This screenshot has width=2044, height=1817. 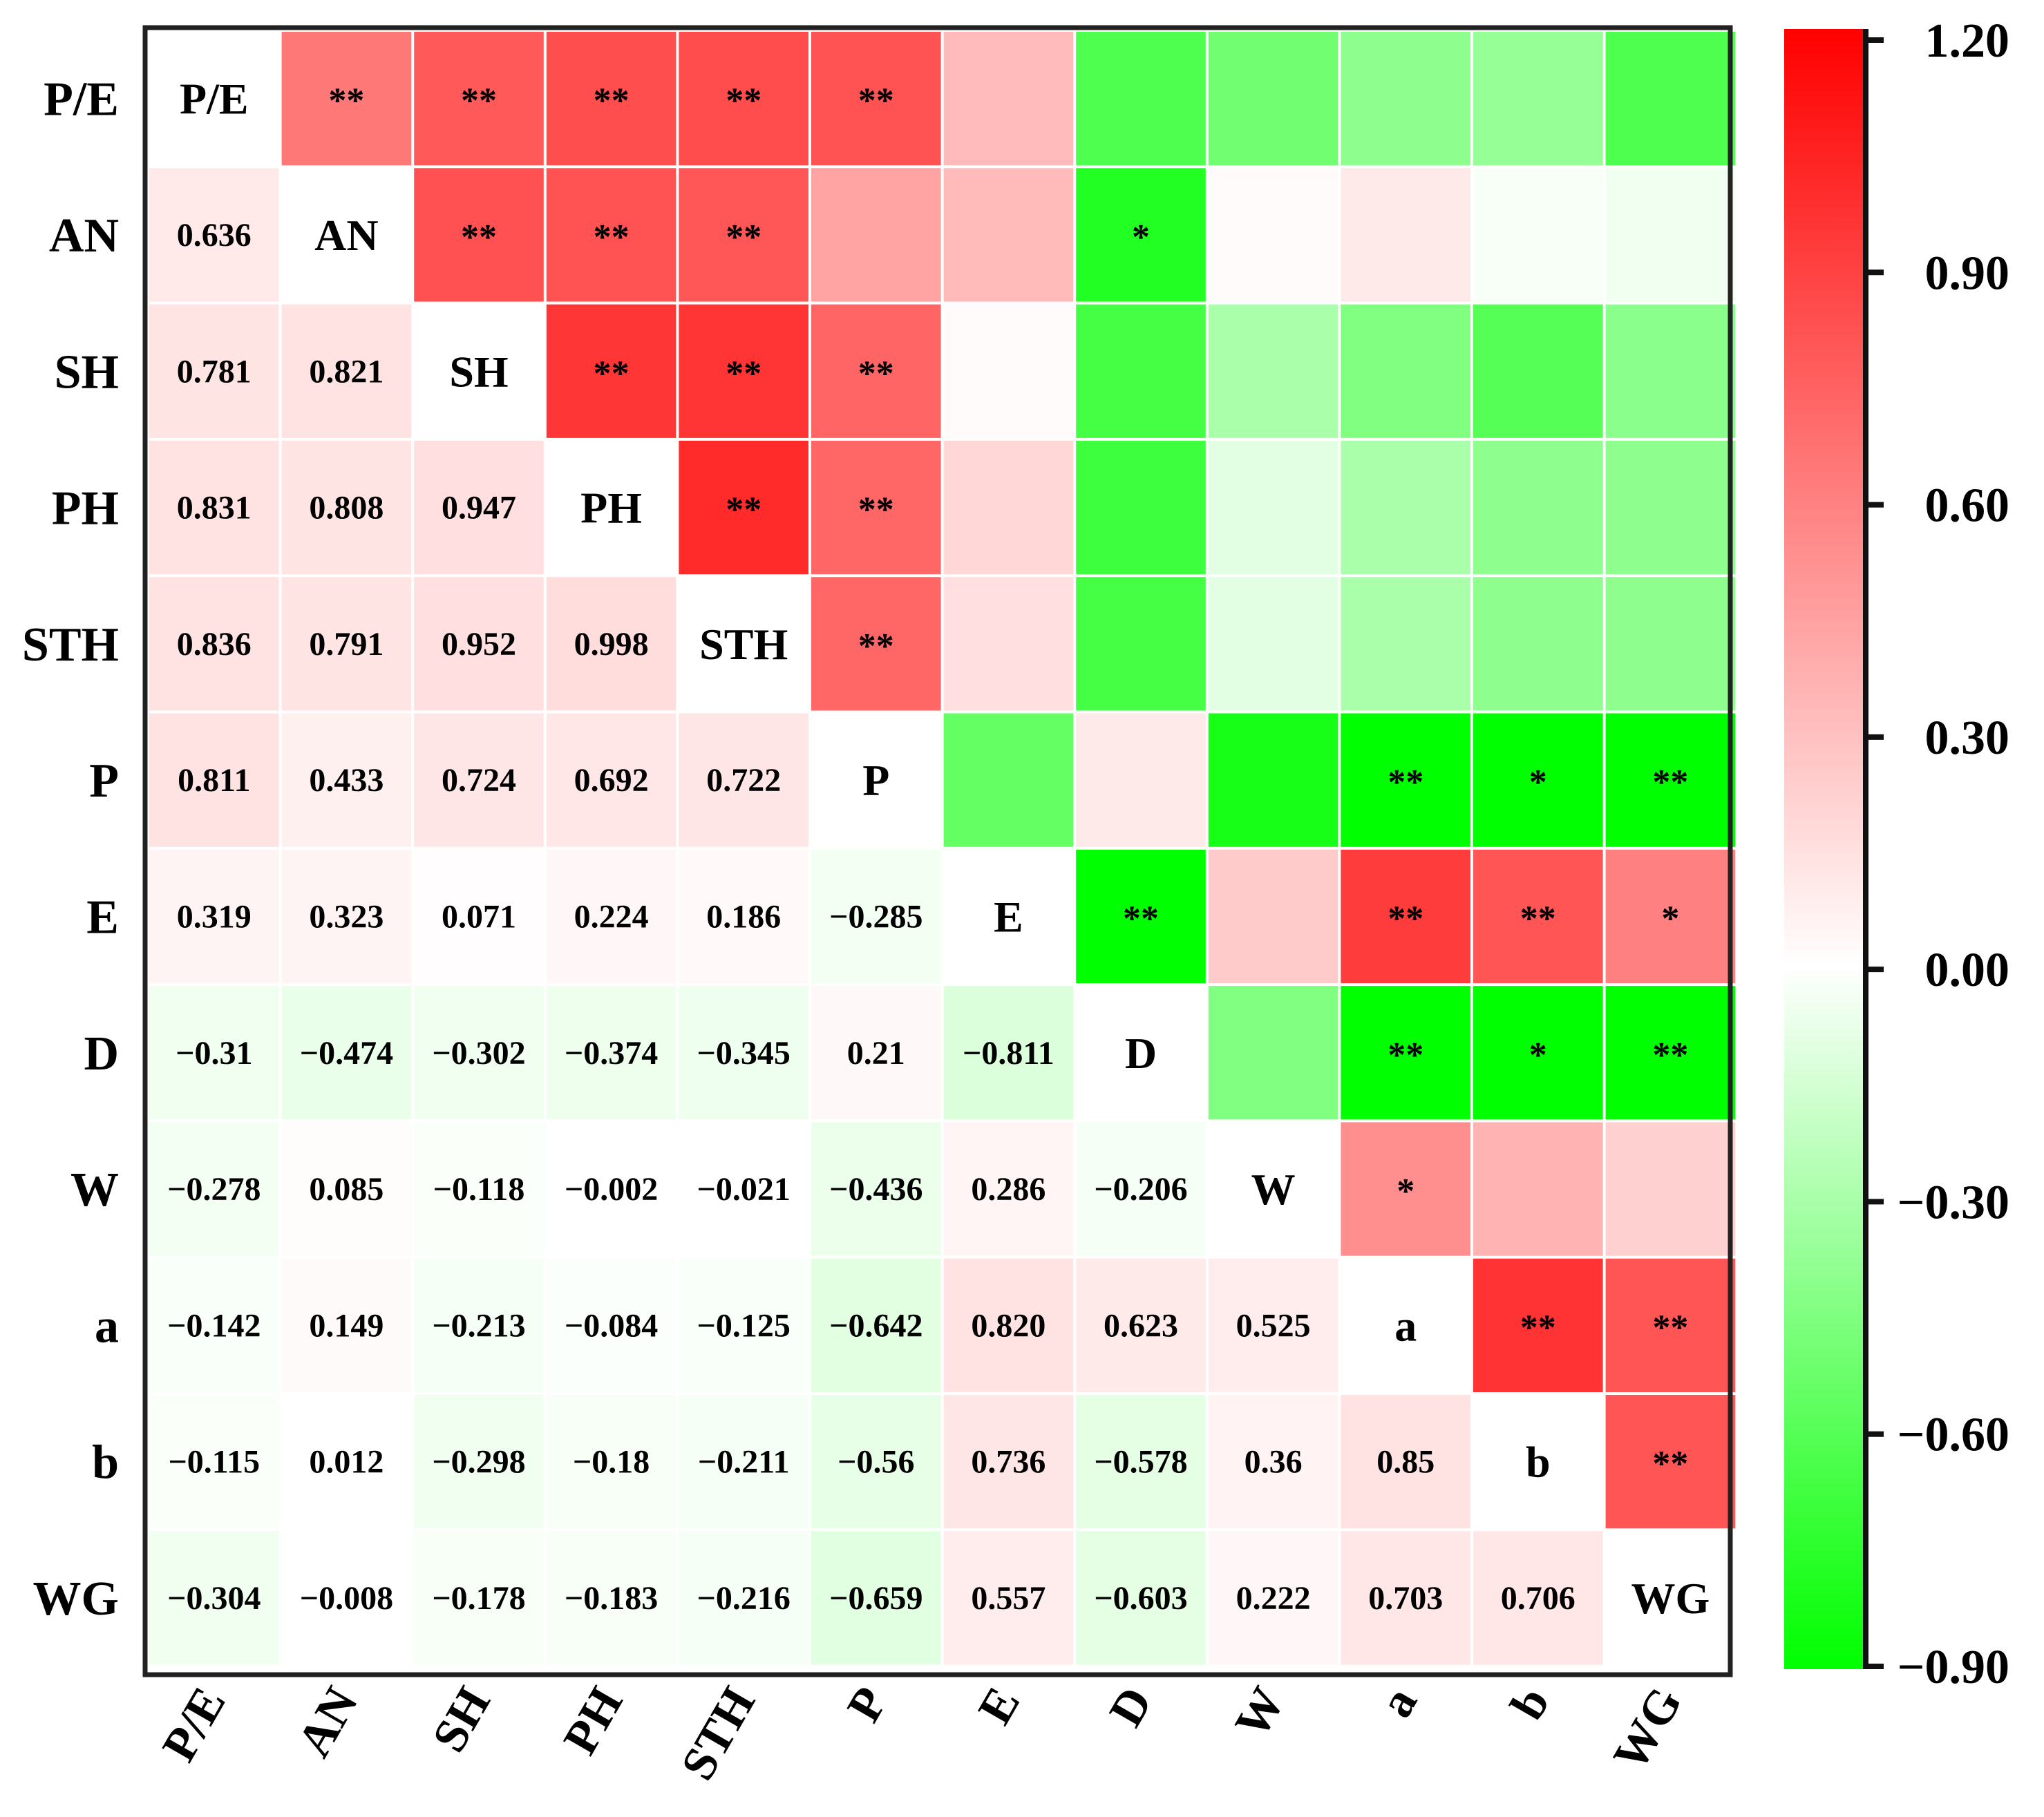 I want to click on correlation-value: −0.374, so click(x=611, y=1053).